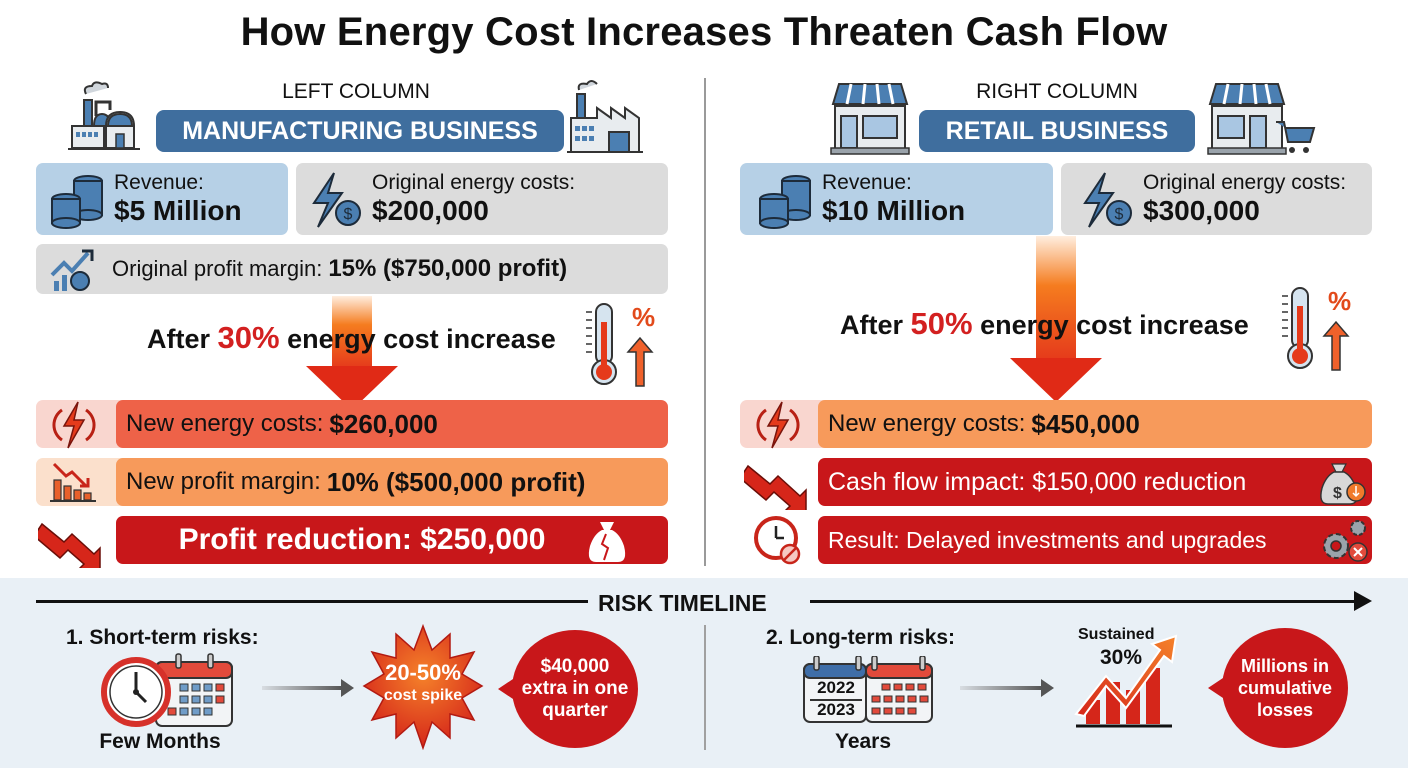 This screenshot has height=768, width=1408. Describe the element at coordinates (225, 423) in the screenshot. I see `new-energy-label: New energy costs:` at that location.